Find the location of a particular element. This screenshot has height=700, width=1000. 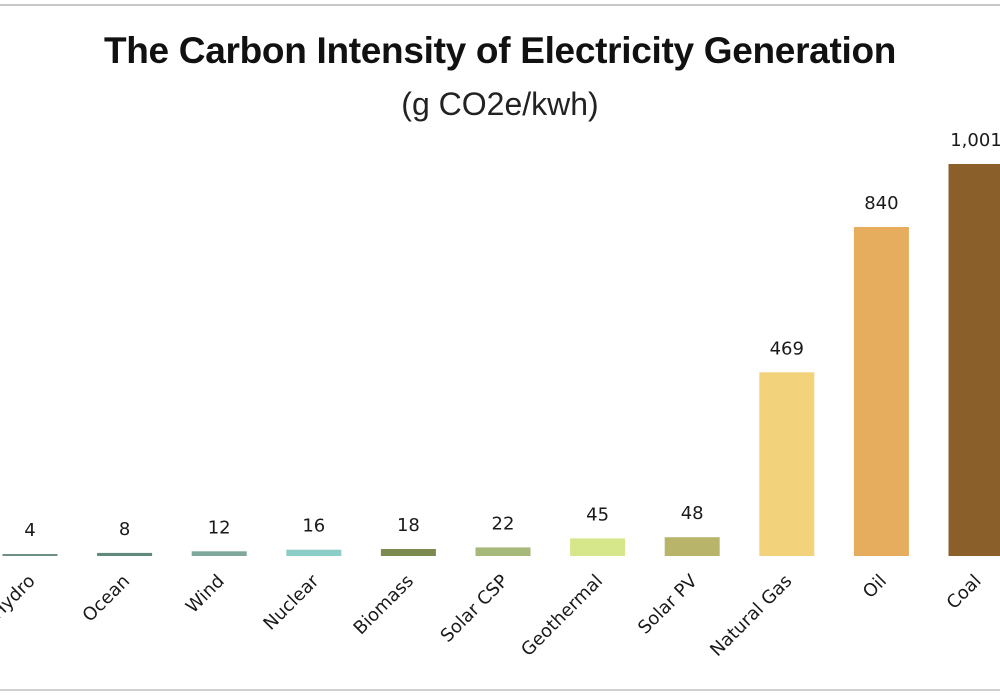

x-tick-label-coal: Coal is located at coordinates (964, 592).